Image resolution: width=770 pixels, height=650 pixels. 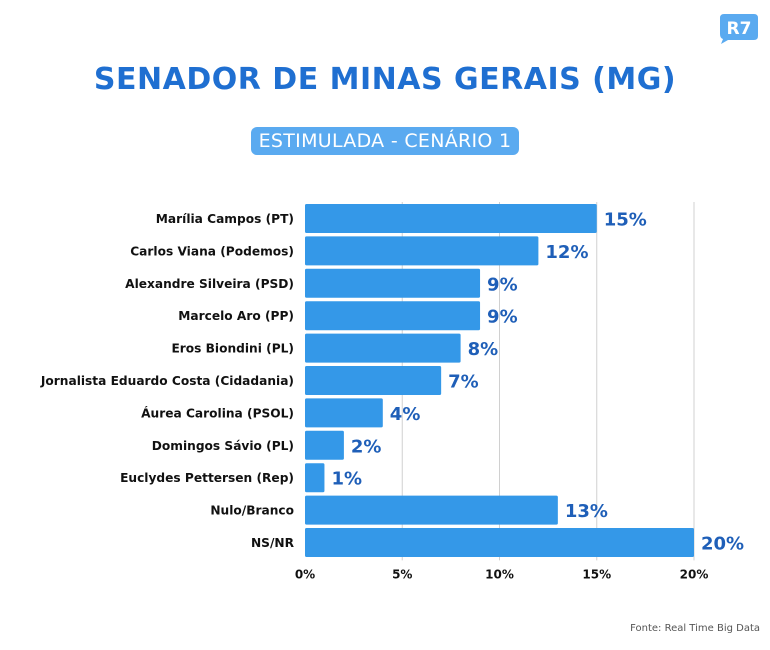 I want to click on source-note: Fonte: Real Time Big Data, so click(x=695, y=628).